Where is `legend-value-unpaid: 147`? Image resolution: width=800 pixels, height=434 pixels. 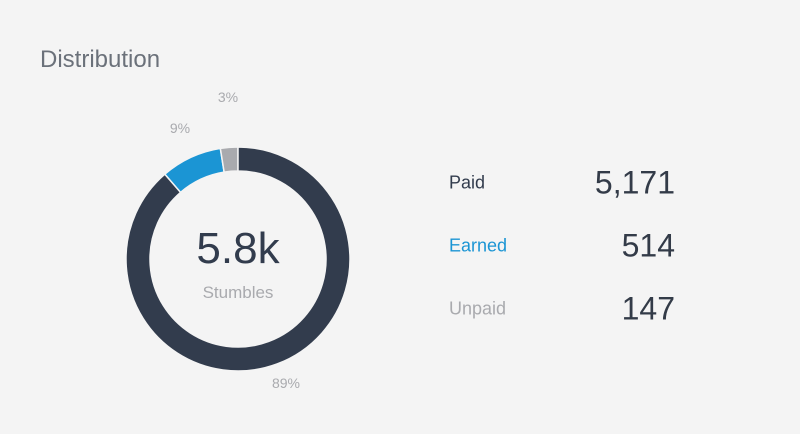 legend-value-unpaid: 147 is located at coordinates (648, 308).